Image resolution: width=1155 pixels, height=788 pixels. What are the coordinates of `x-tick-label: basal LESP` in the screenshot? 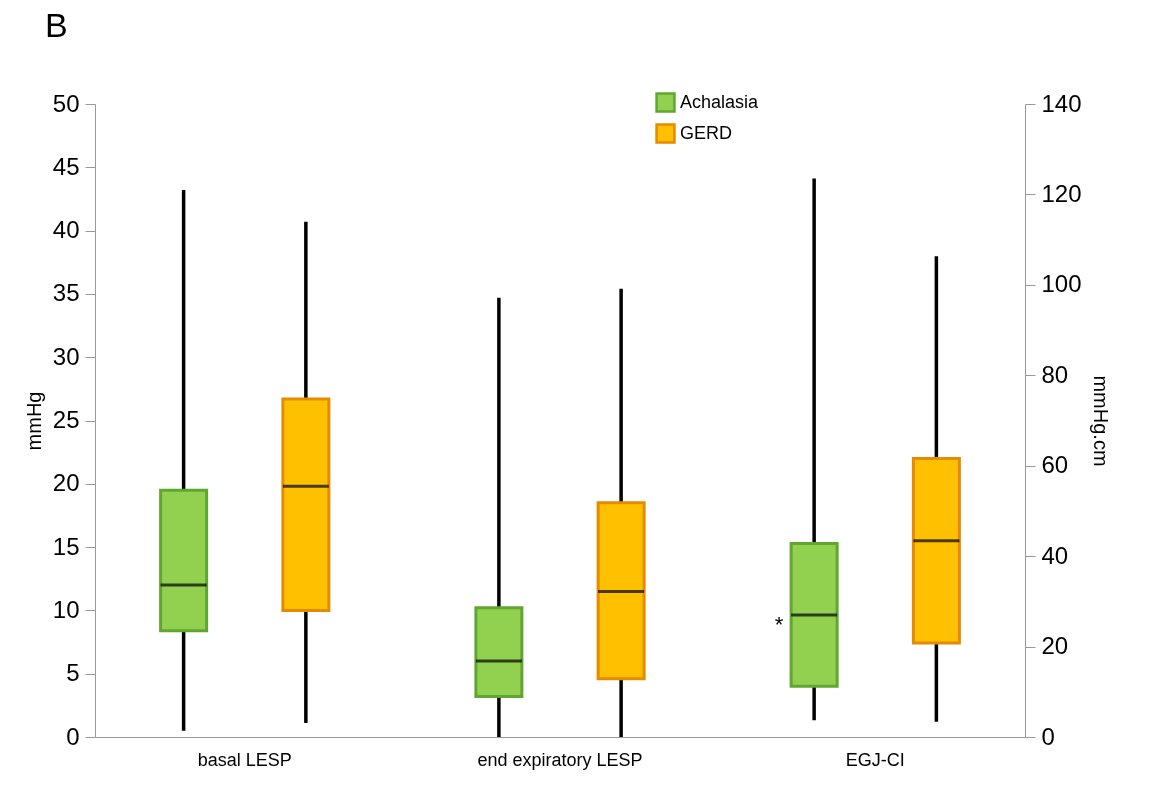 It's located at (244, 759).